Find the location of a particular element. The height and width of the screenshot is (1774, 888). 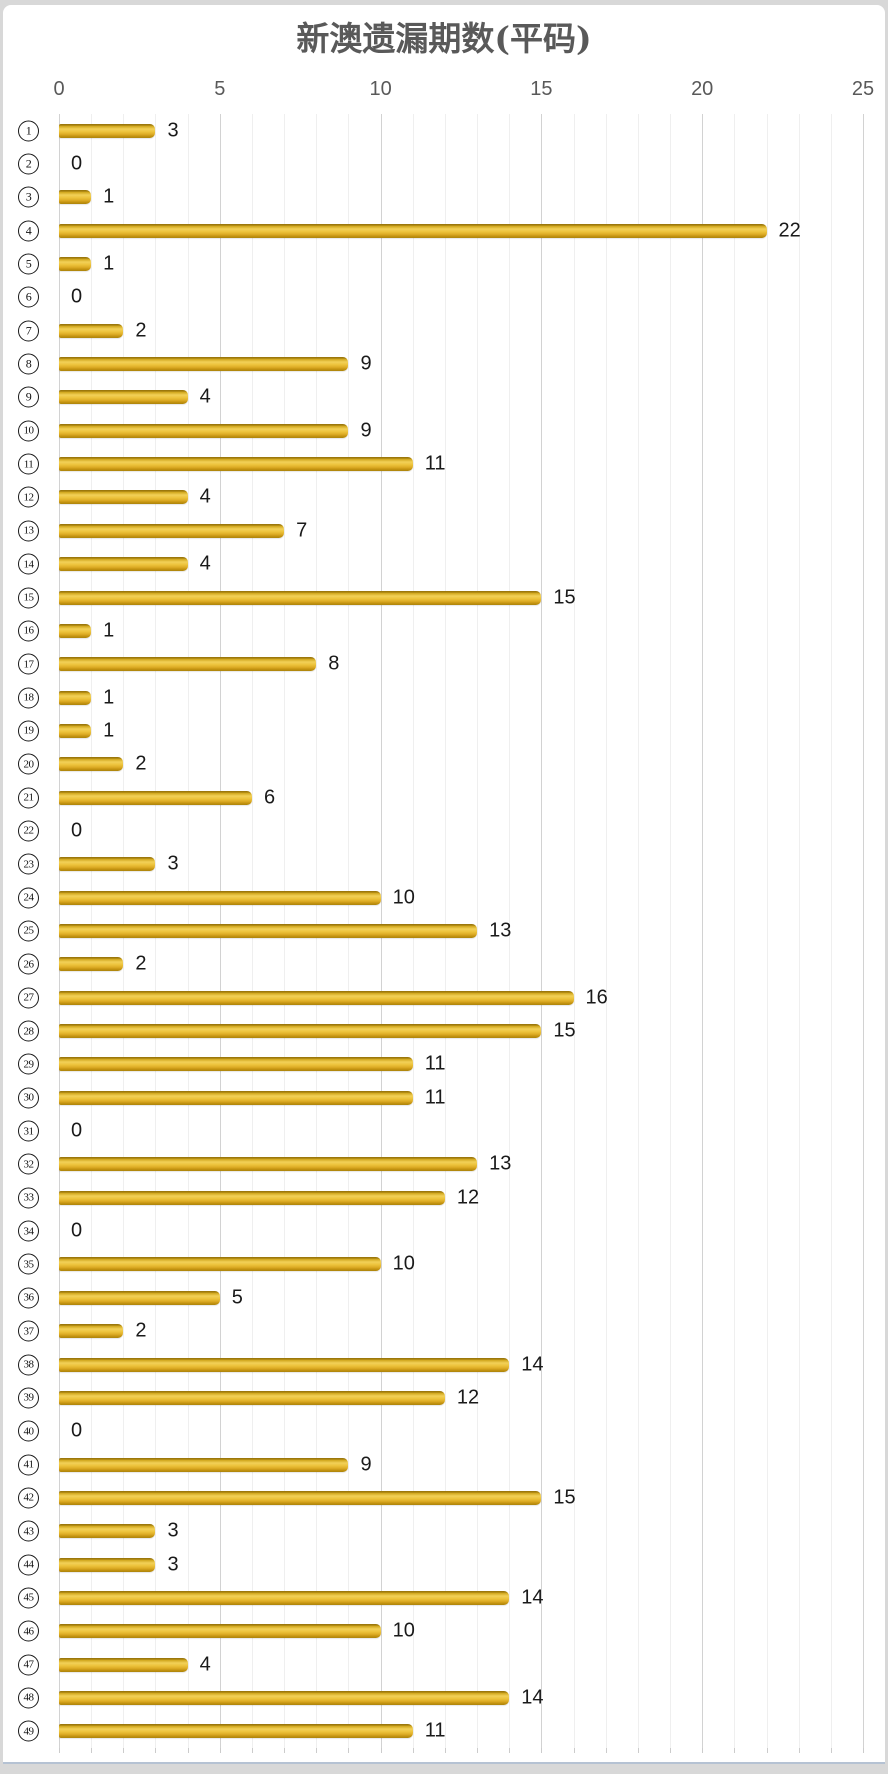

category-label: 48 is located at coordinates (28, 1698).